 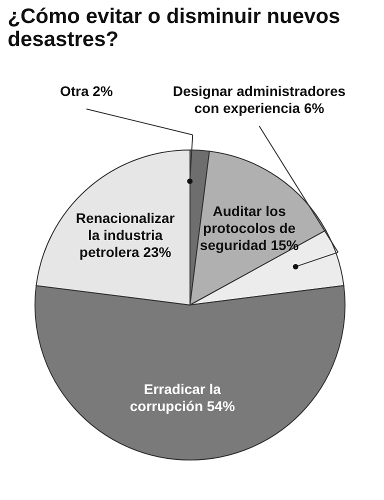 I want to click on slice-label: Renacionalizar la industria petrolera 23%, so click(x=126, y=235).